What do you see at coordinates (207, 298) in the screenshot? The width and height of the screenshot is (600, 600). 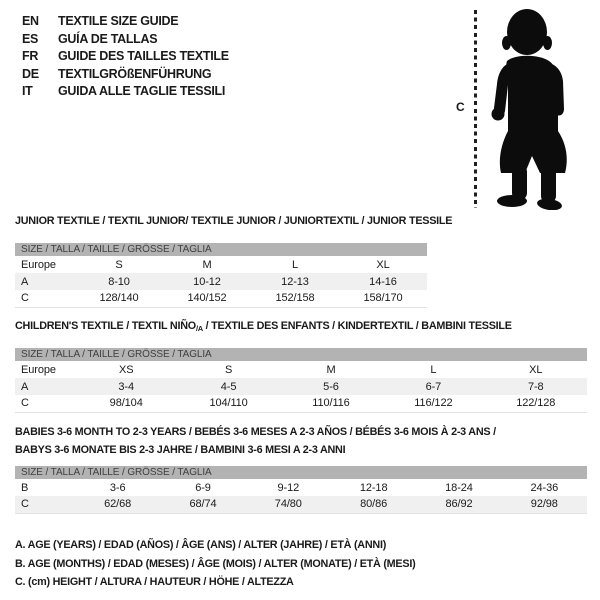 I see `table-cell: 140/152` at bounding box center [207, 298].